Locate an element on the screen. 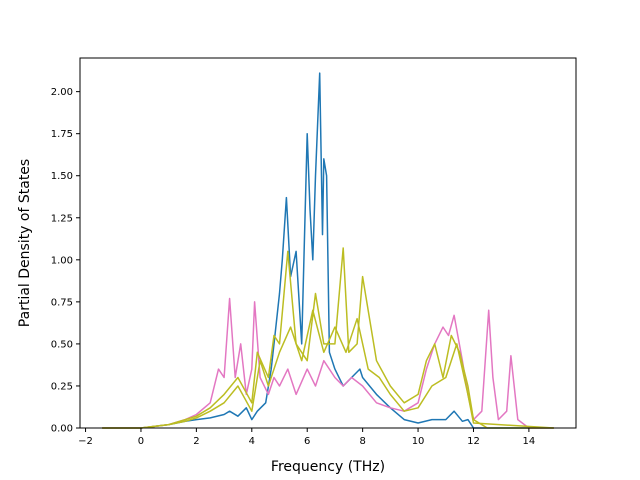 This screenshot has height=480, width=640. y-tick-label: 0.00 is located at coordinates (62, 429).